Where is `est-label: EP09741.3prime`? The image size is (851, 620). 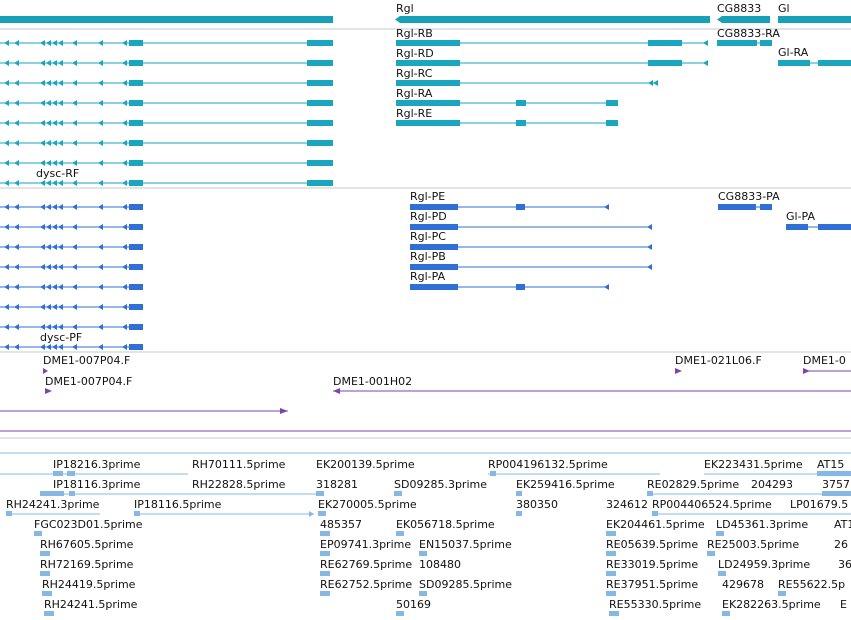
est-label: EP09741.3prime is located at coordinates (365, 544).